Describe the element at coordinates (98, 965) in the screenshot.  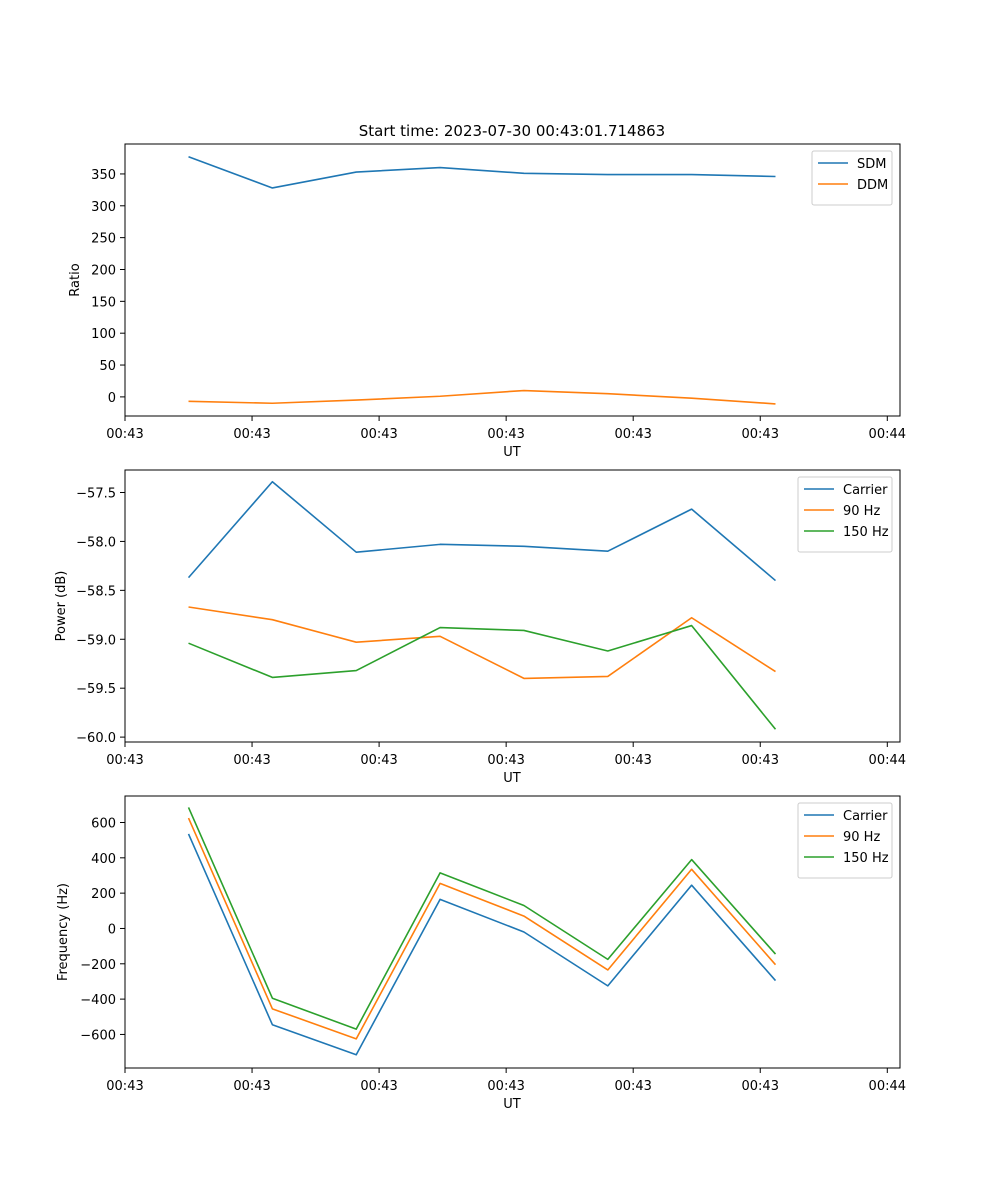
I see `y-tick-label: −200` at that location.